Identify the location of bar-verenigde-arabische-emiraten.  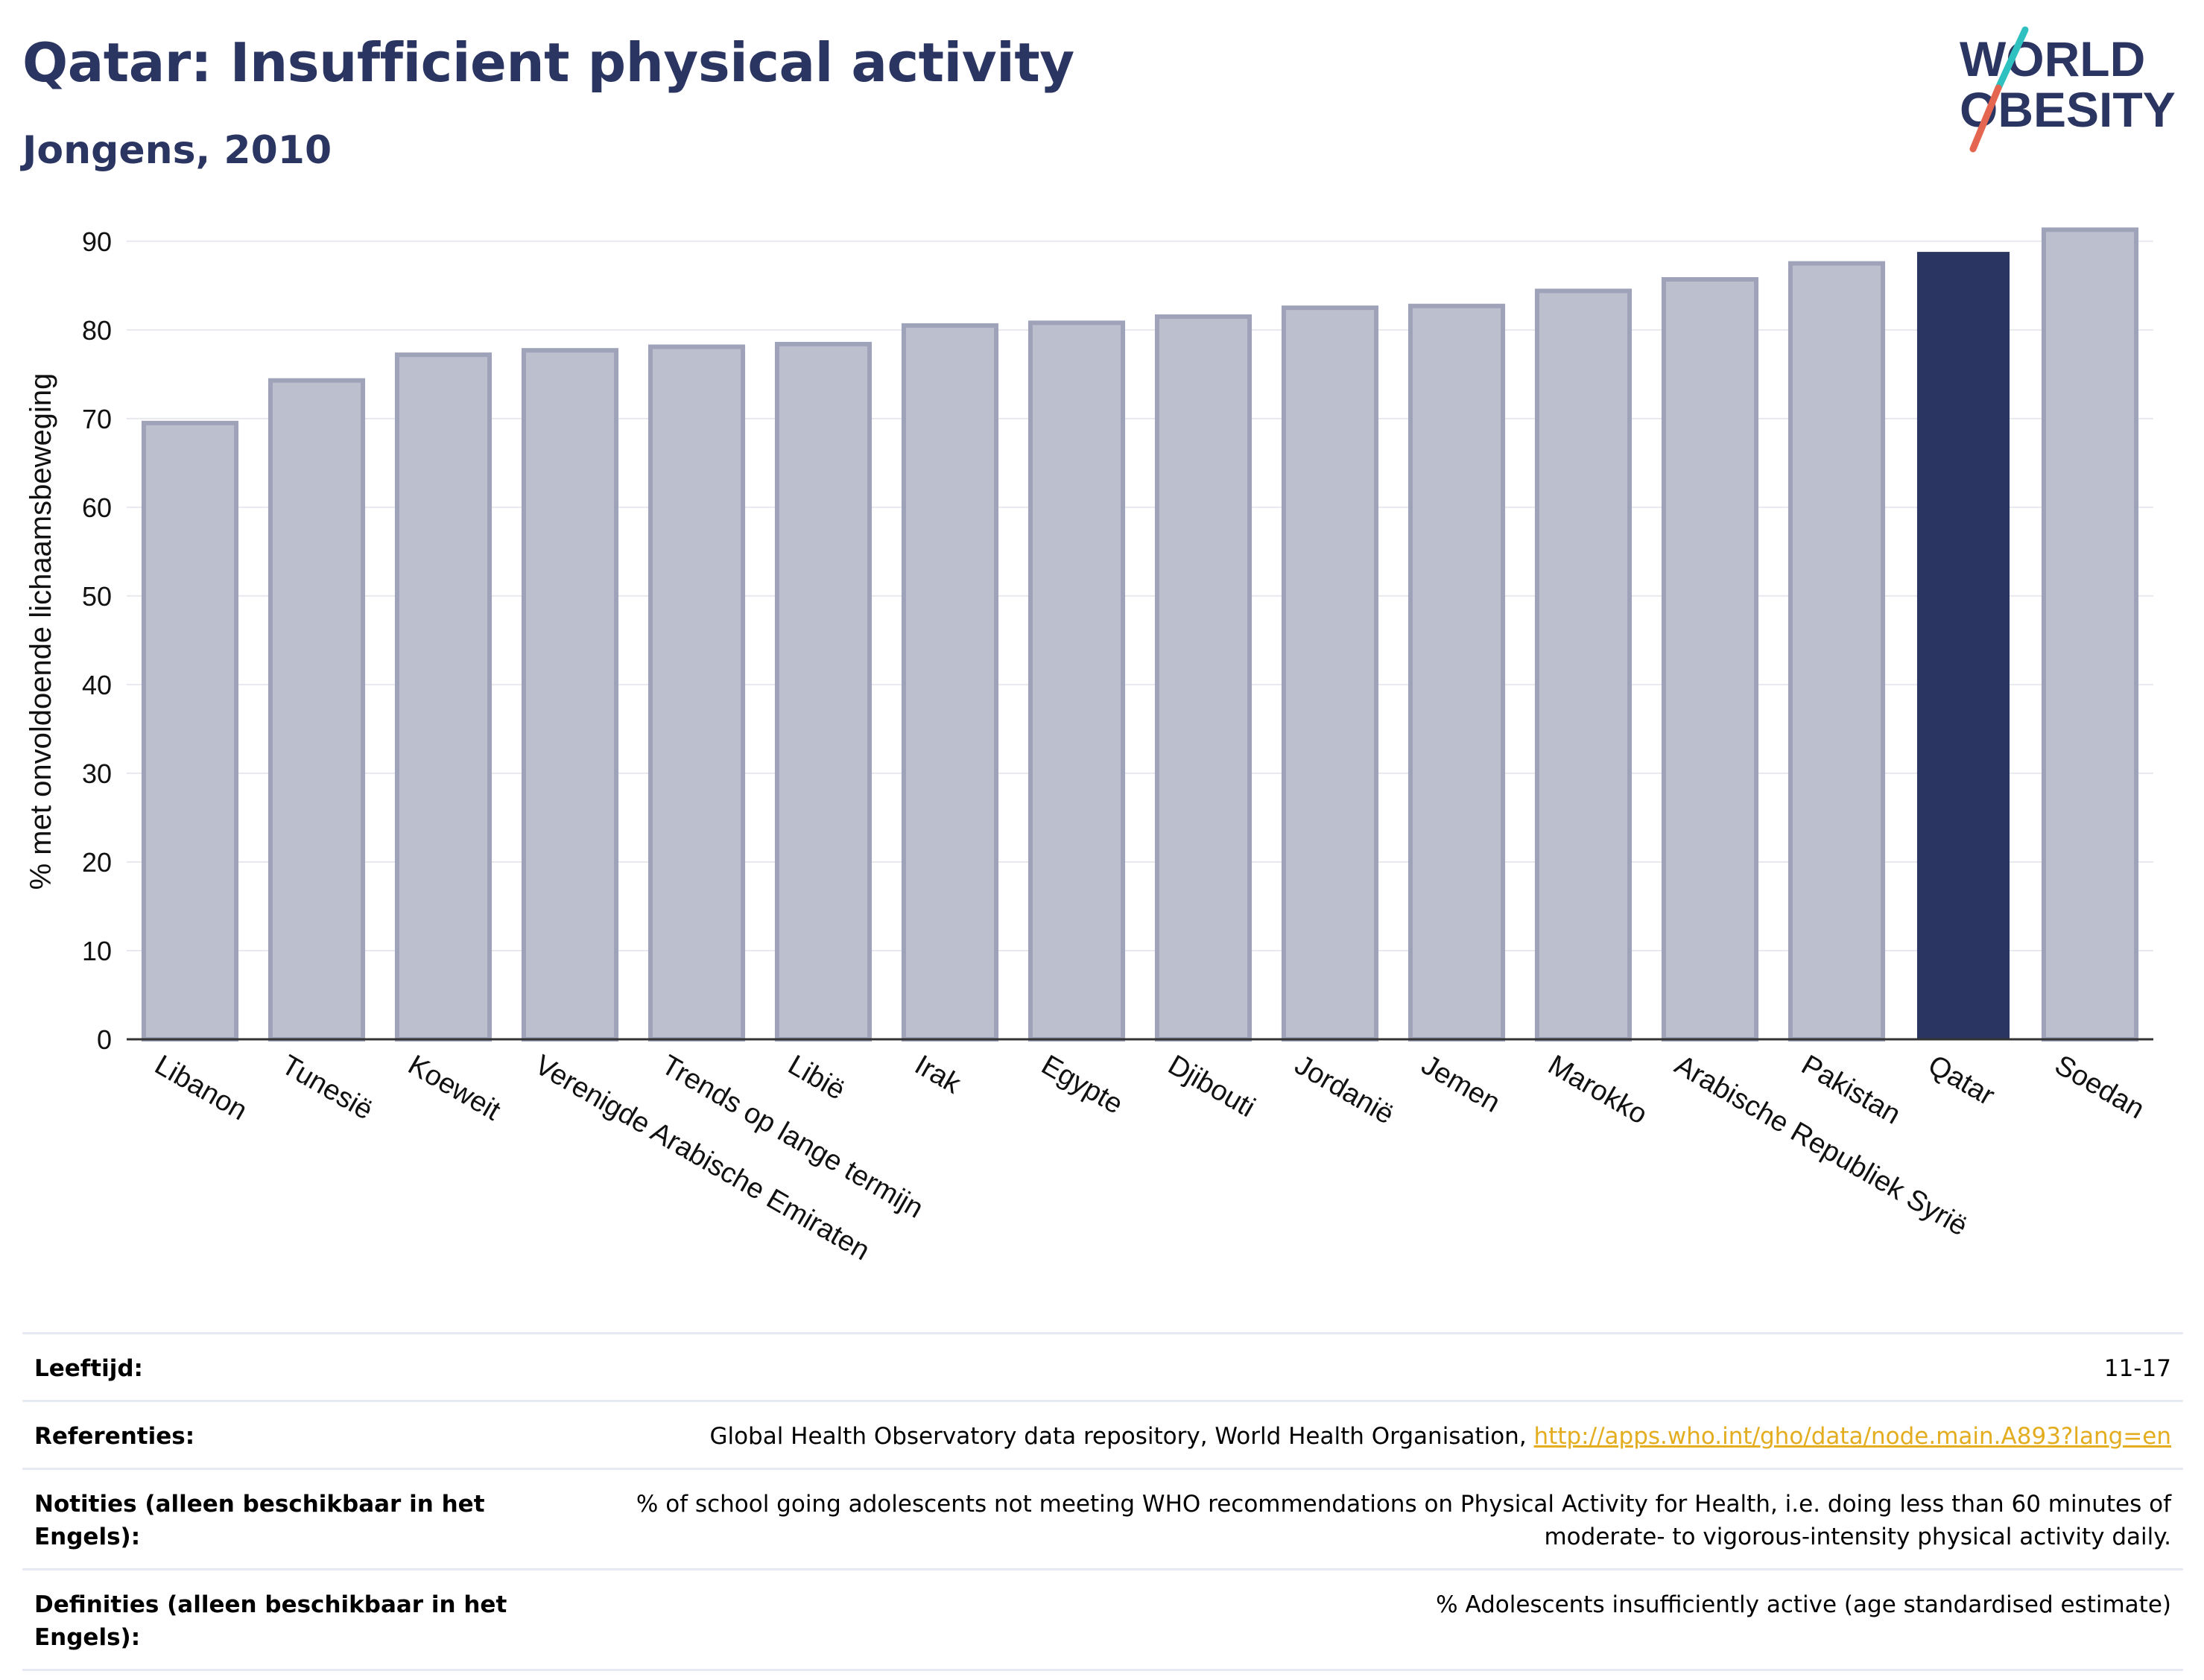
(570, 695).